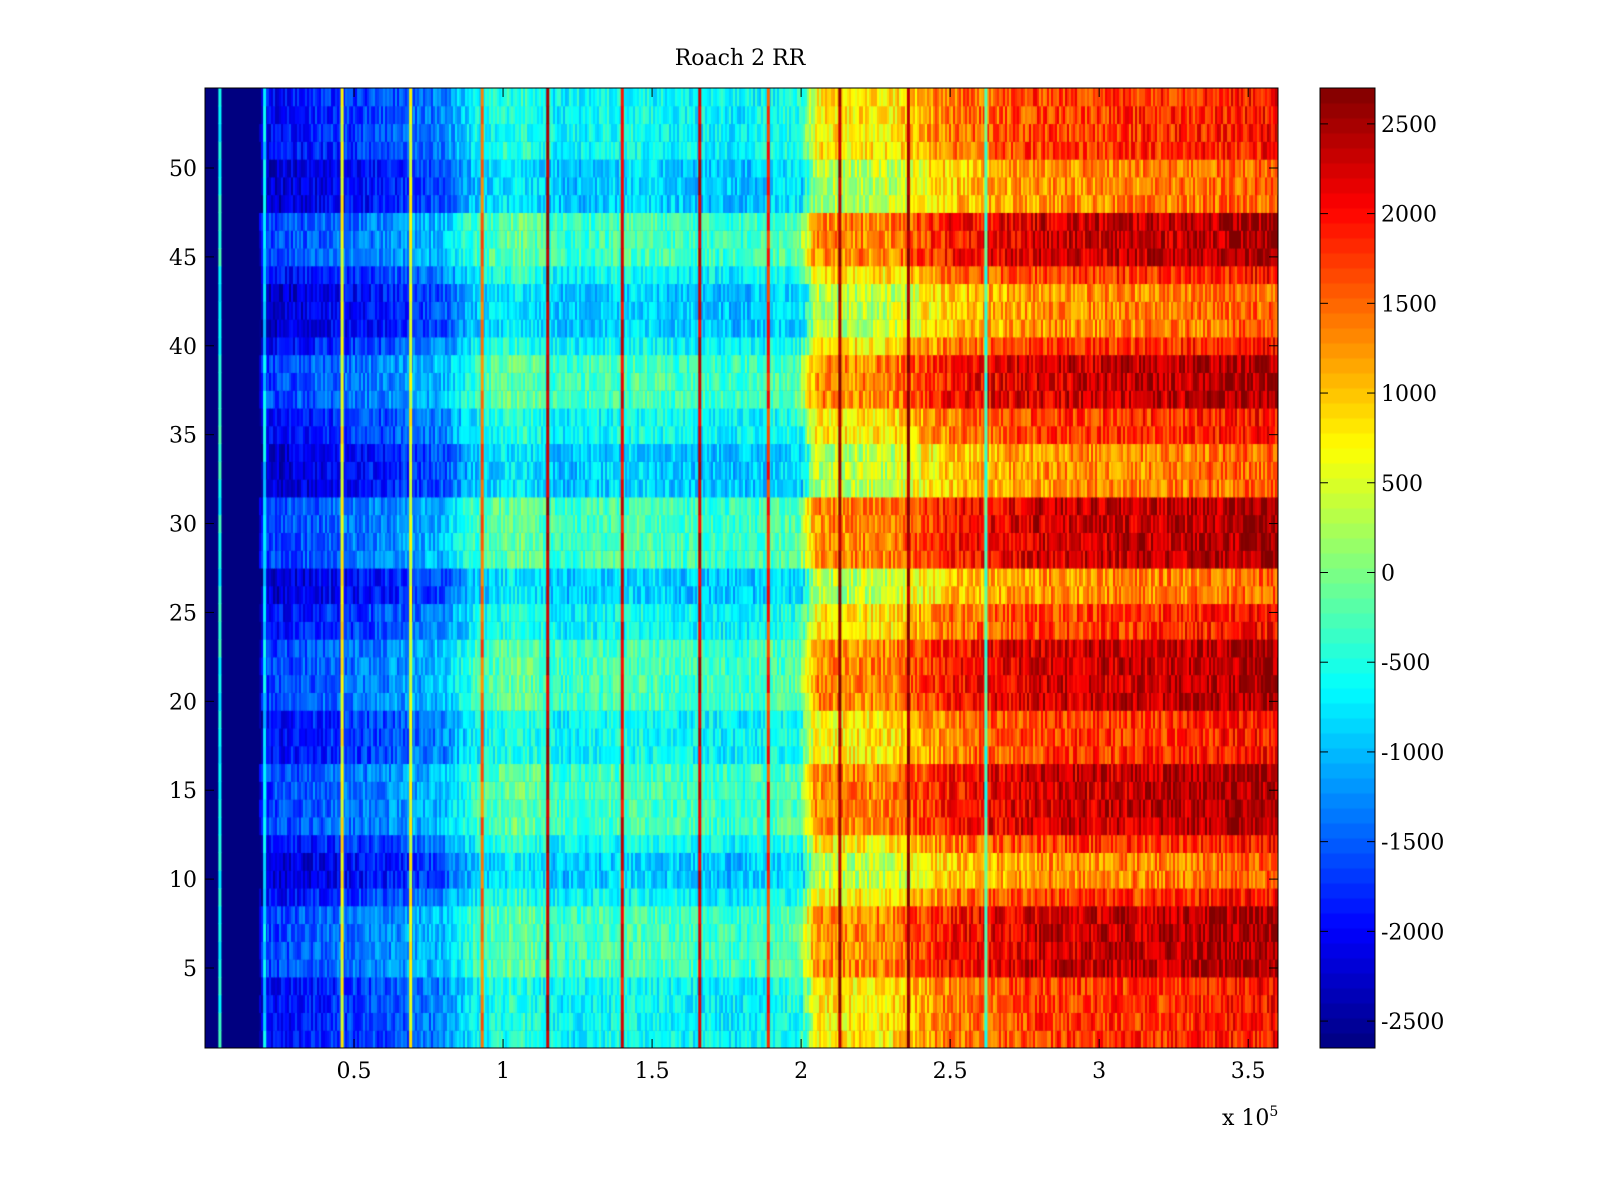 The height and width of the screenshot is (1200, 1600). I want to click on y-tick-label: 30, so click(183, 525).